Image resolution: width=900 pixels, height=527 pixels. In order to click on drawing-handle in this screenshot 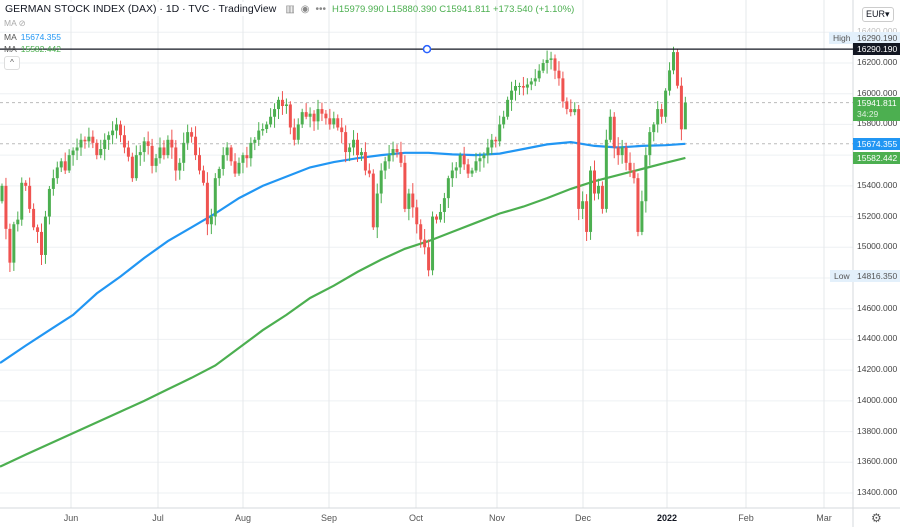, I will do `click(427, 49)`.